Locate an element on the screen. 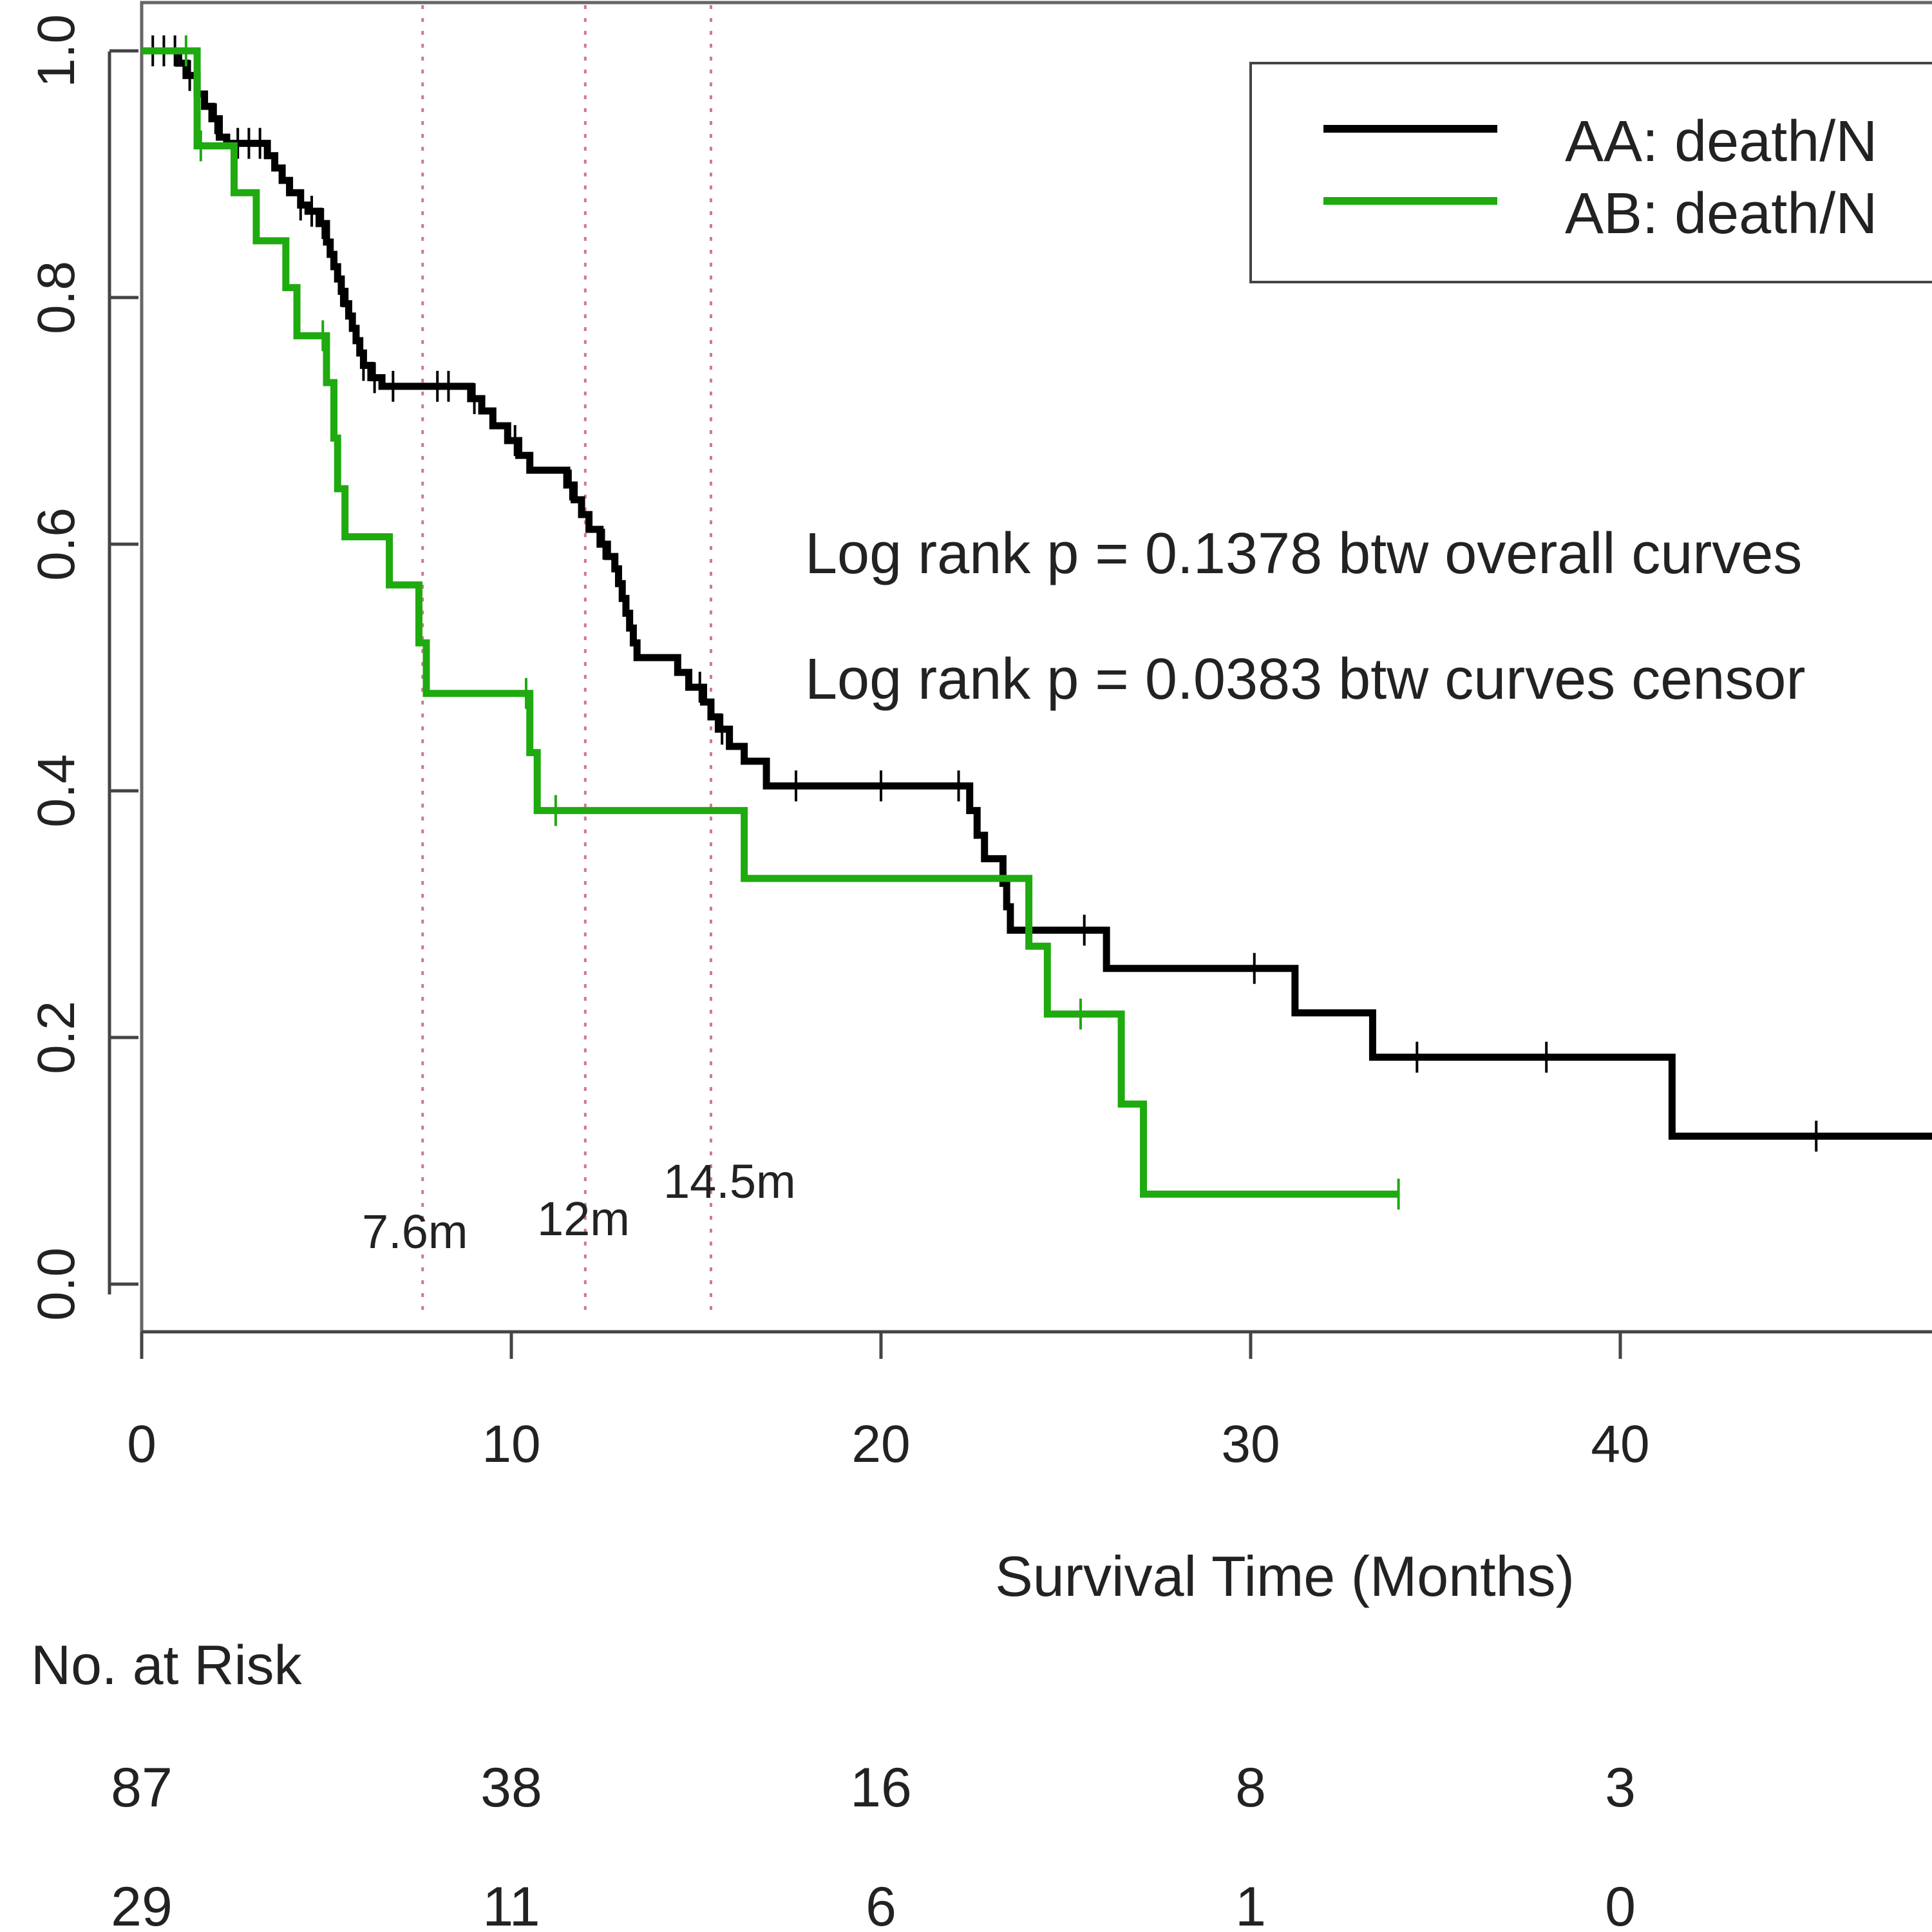  risk-row-ab-death-n: 29 11 6 1 0 is located at coordinates (874, 1904).